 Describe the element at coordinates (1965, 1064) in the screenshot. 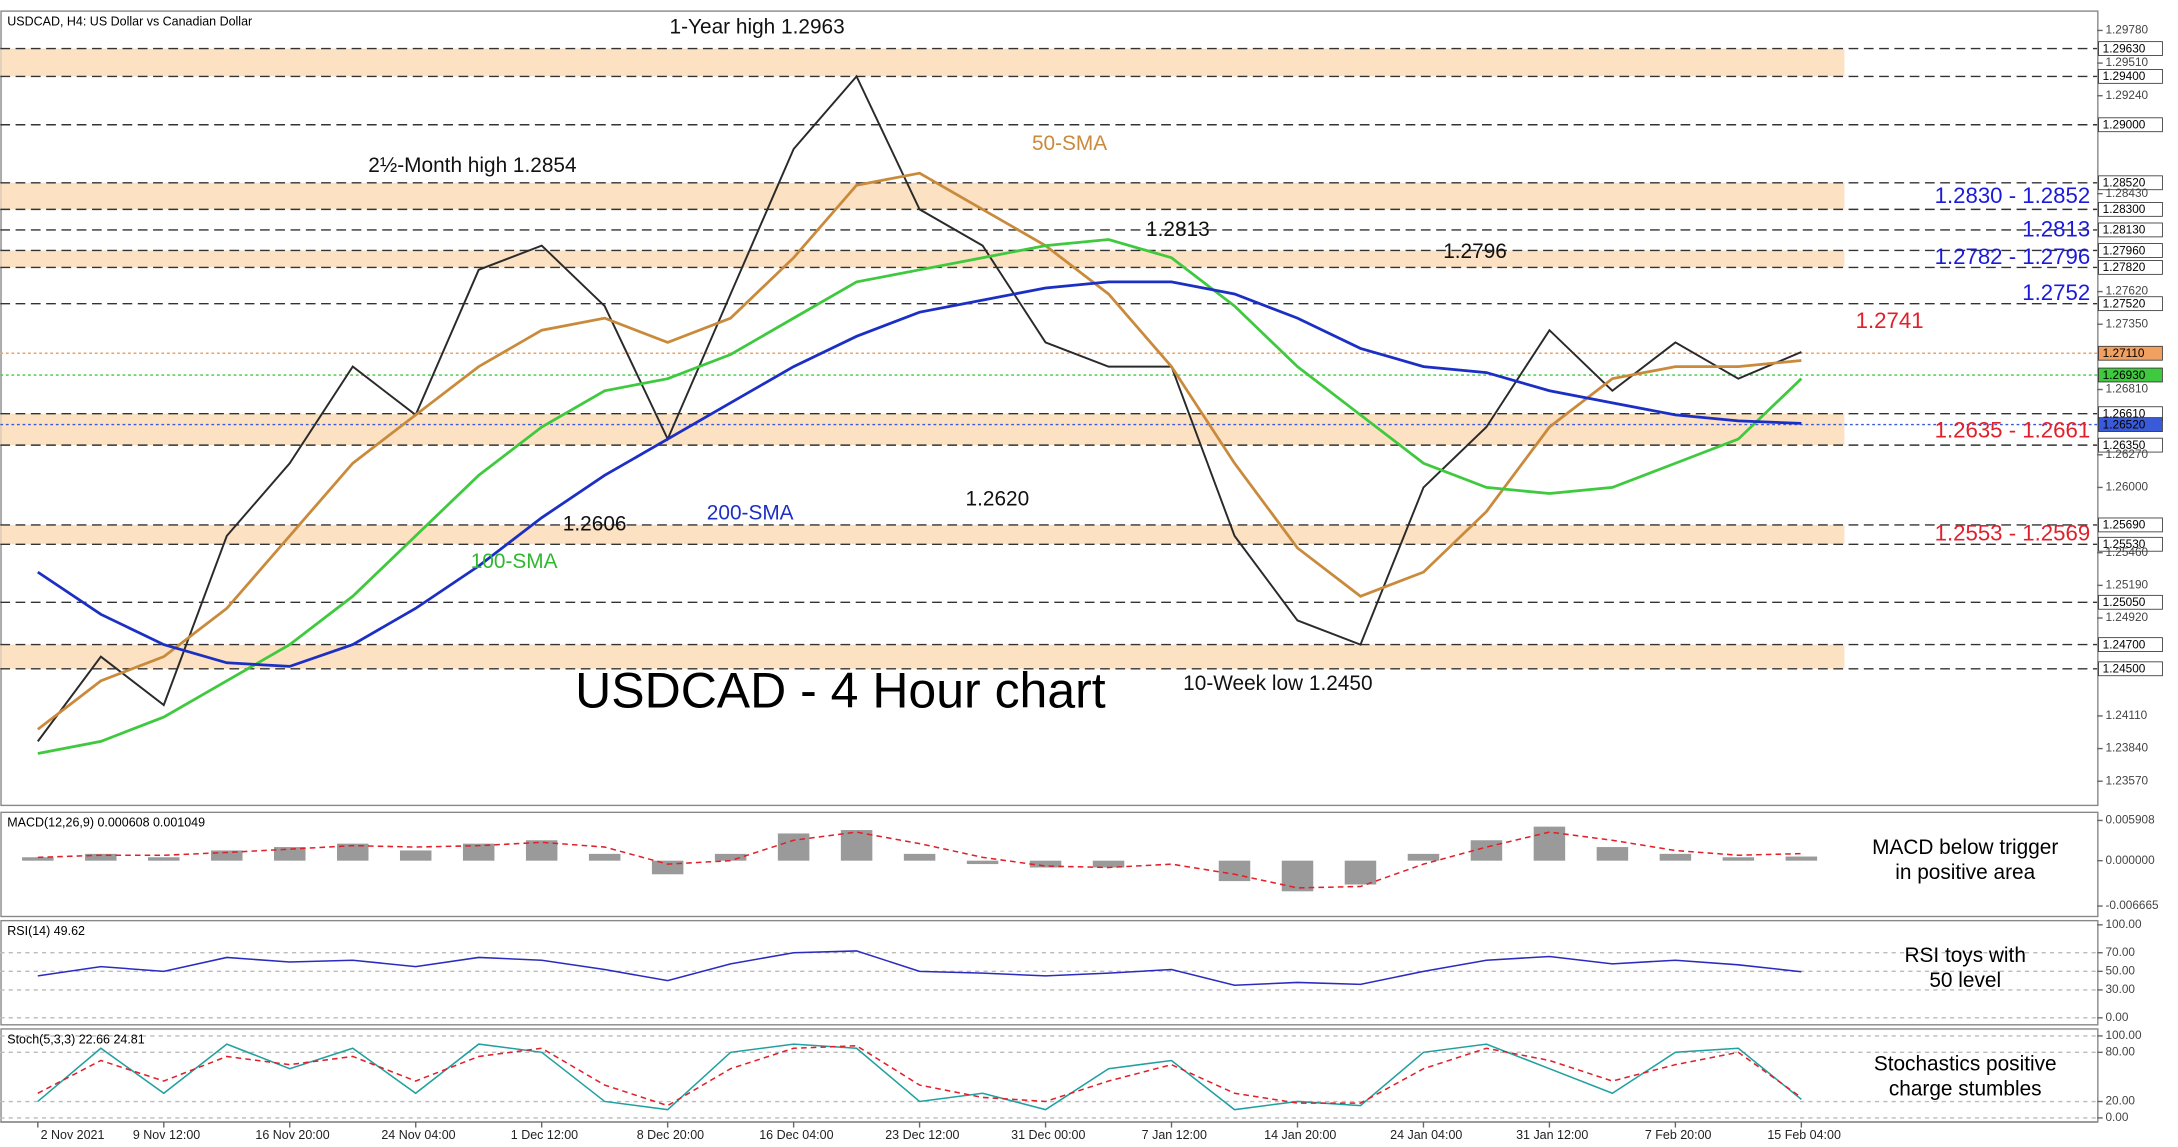

I see `panel-note: Stochastics positive` at that location.